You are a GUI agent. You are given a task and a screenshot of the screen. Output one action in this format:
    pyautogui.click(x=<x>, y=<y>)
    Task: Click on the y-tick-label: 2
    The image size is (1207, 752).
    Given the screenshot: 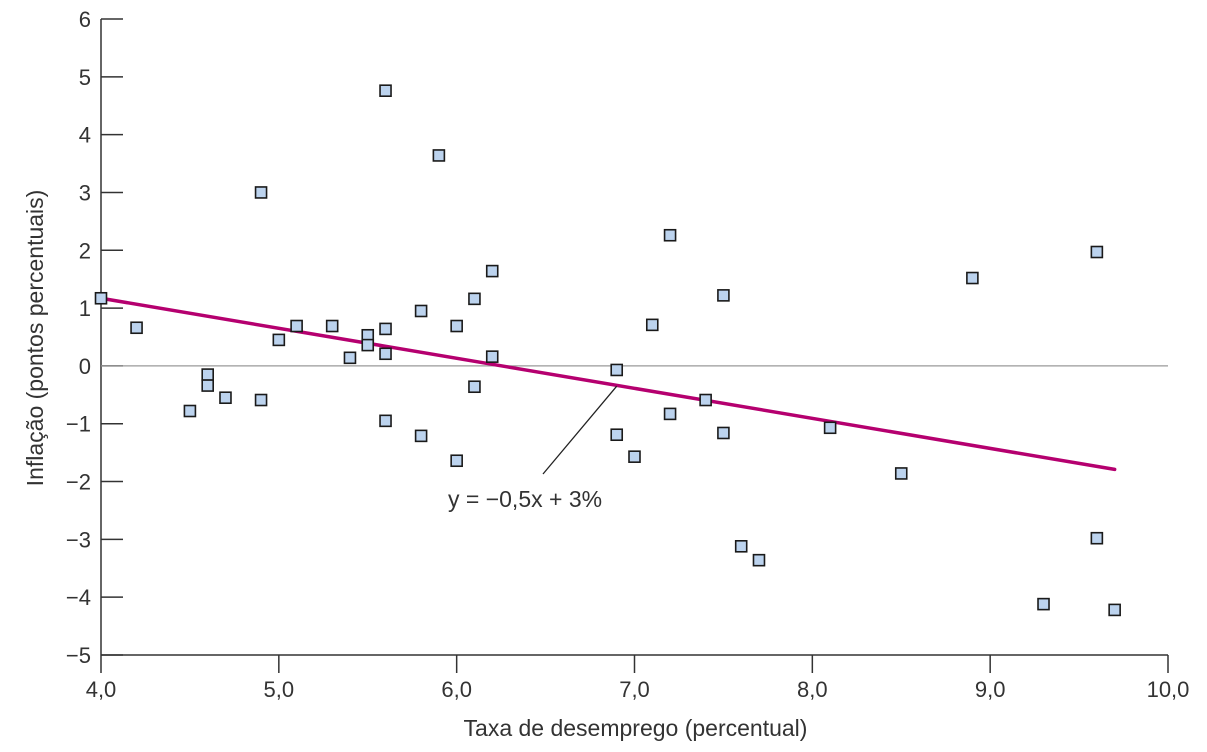 What is the action you would take?
    pyautogui.click(x=85, y=250)
    